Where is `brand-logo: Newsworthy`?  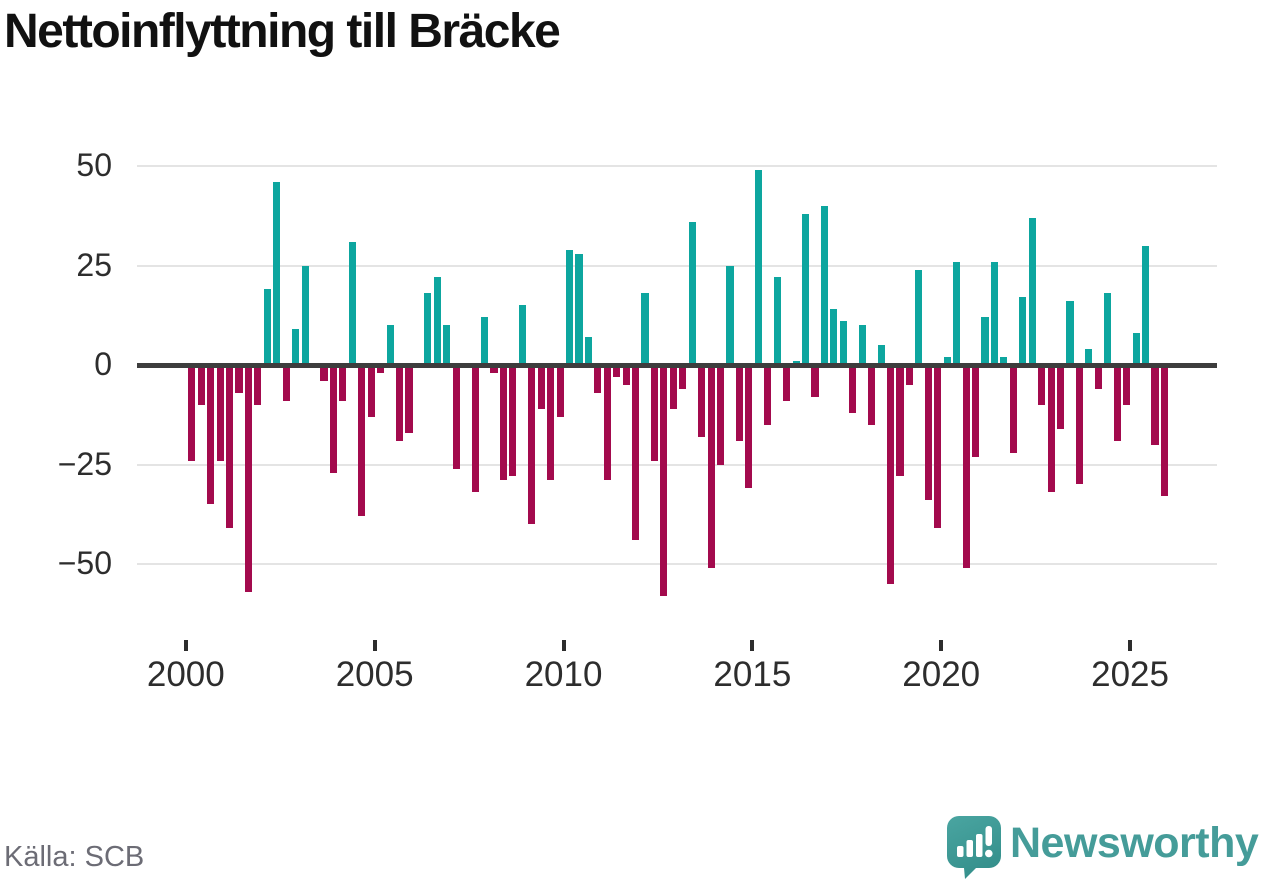 brand-logo: Newsworthy is located at coordinates (1104, 846).